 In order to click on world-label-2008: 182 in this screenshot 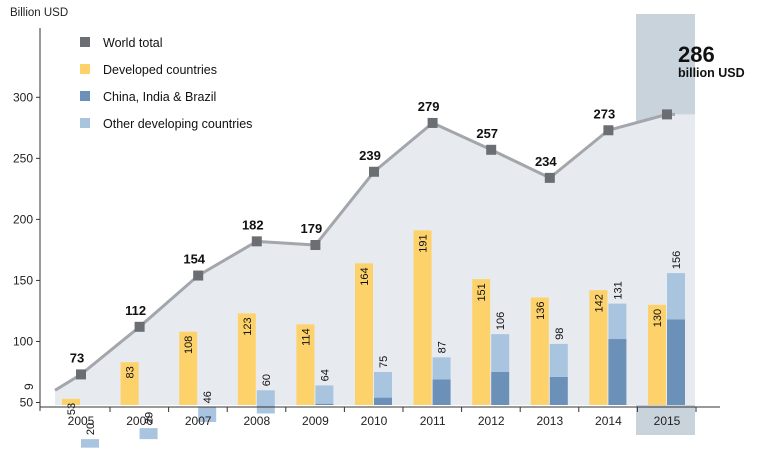, I will do `click(253, 224)`.